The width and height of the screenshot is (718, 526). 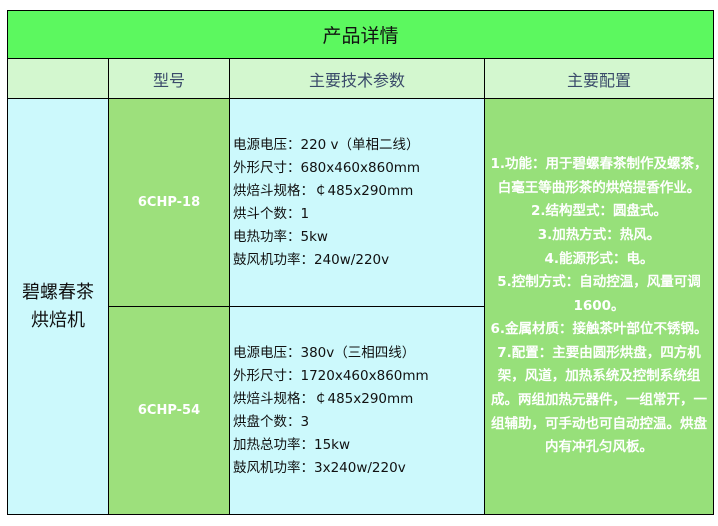 What do you see at coordinates (271, 421) in the screenshot?
I see `spec-line: 烘盘个数：3` at bounding box center [271, 421].